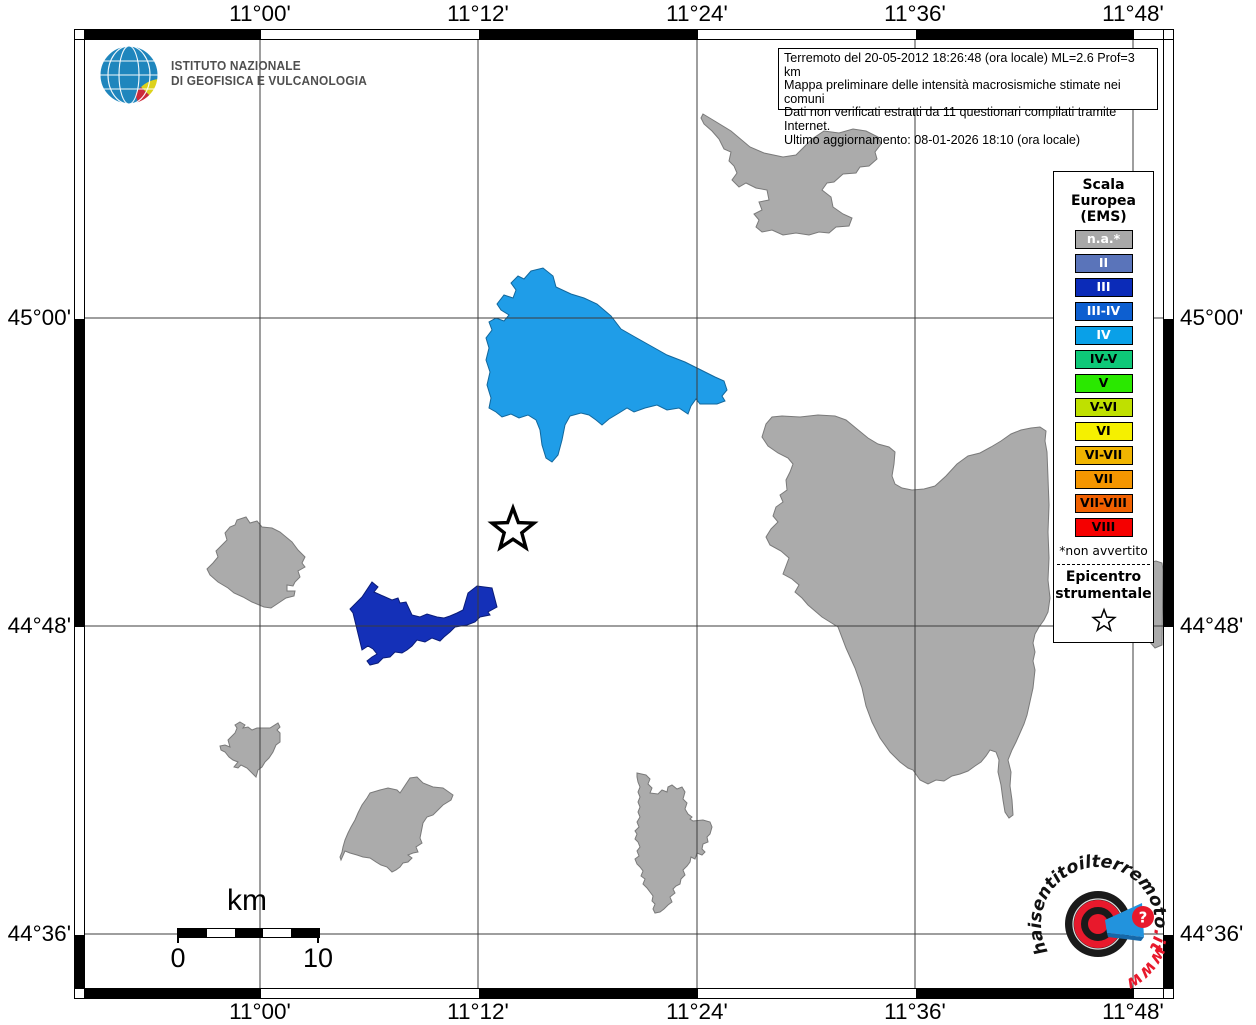 The image size is (1256, 1025). I want to click on legend-swatch-II: II, so click(1103, 263).